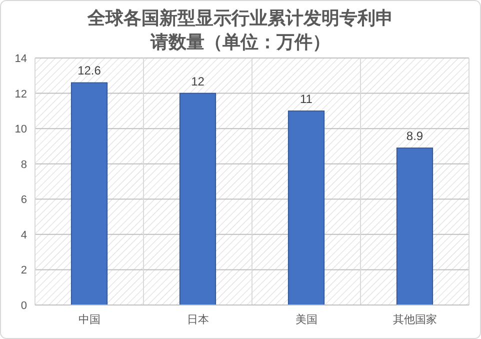 The image size is (481, 339). I want to click on data-label: 11, so click(306, 99).